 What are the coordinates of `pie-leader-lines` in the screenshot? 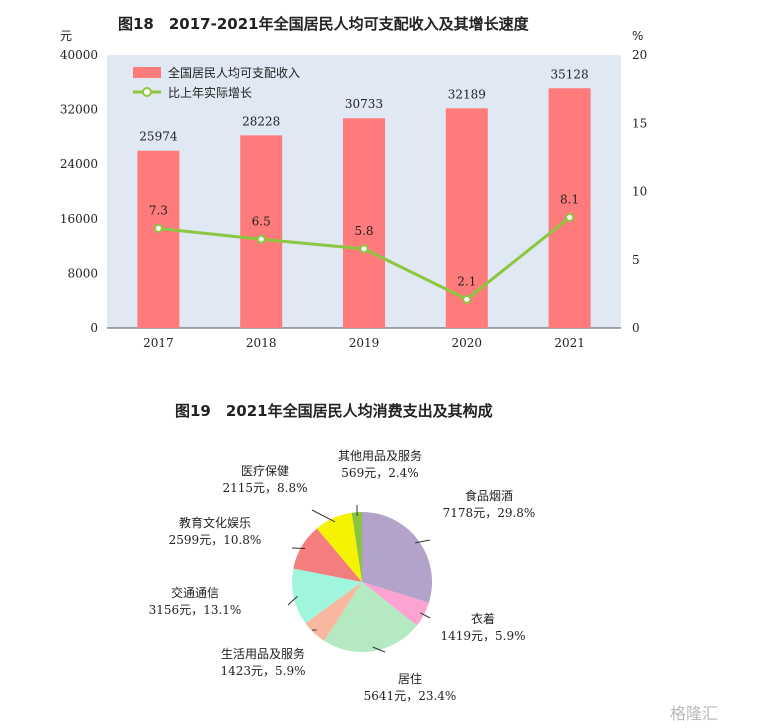 It's located at (359, 578).